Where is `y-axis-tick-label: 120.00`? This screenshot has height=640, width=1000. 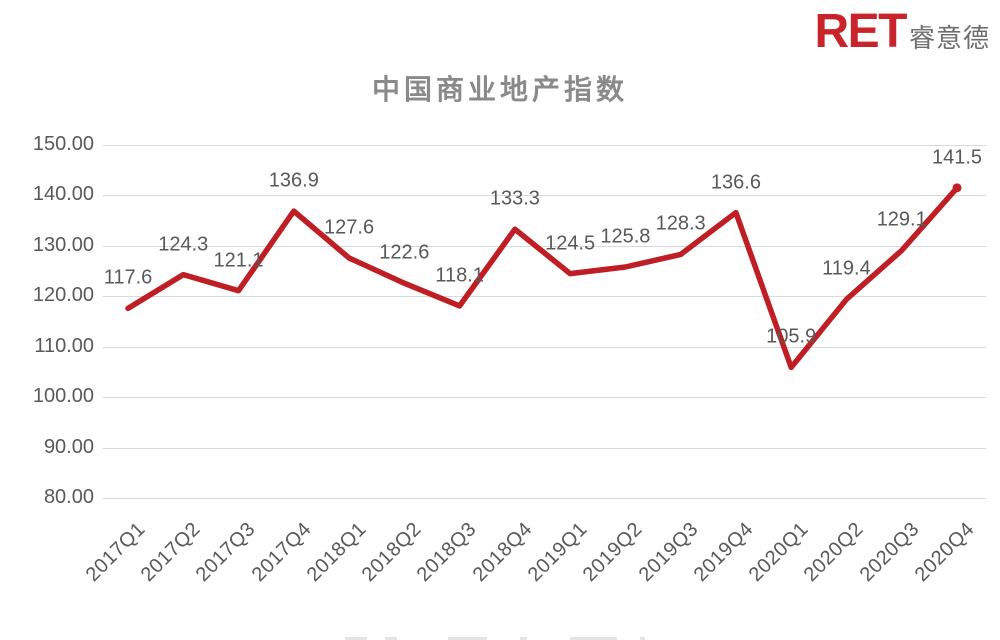
y-axis-tick-label: 120.00 is located at coordinates (63, 295).